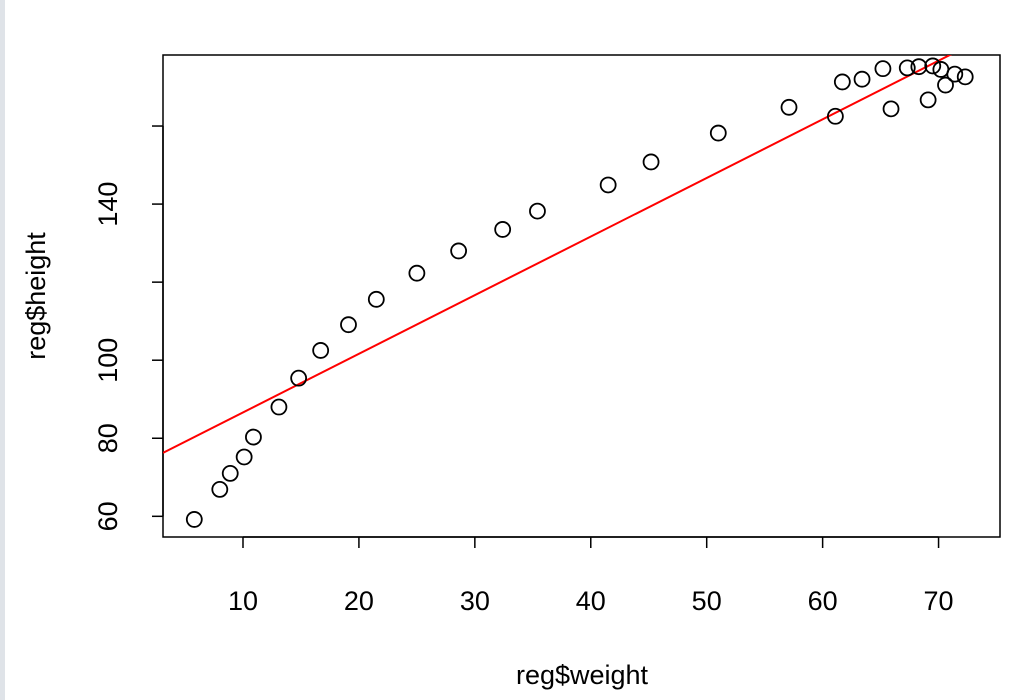 The image size is (1034, 700). What do you see at coordinates (2, 350) in the screenshot?
I see `window-left-border` at bounding box center [2, 350].